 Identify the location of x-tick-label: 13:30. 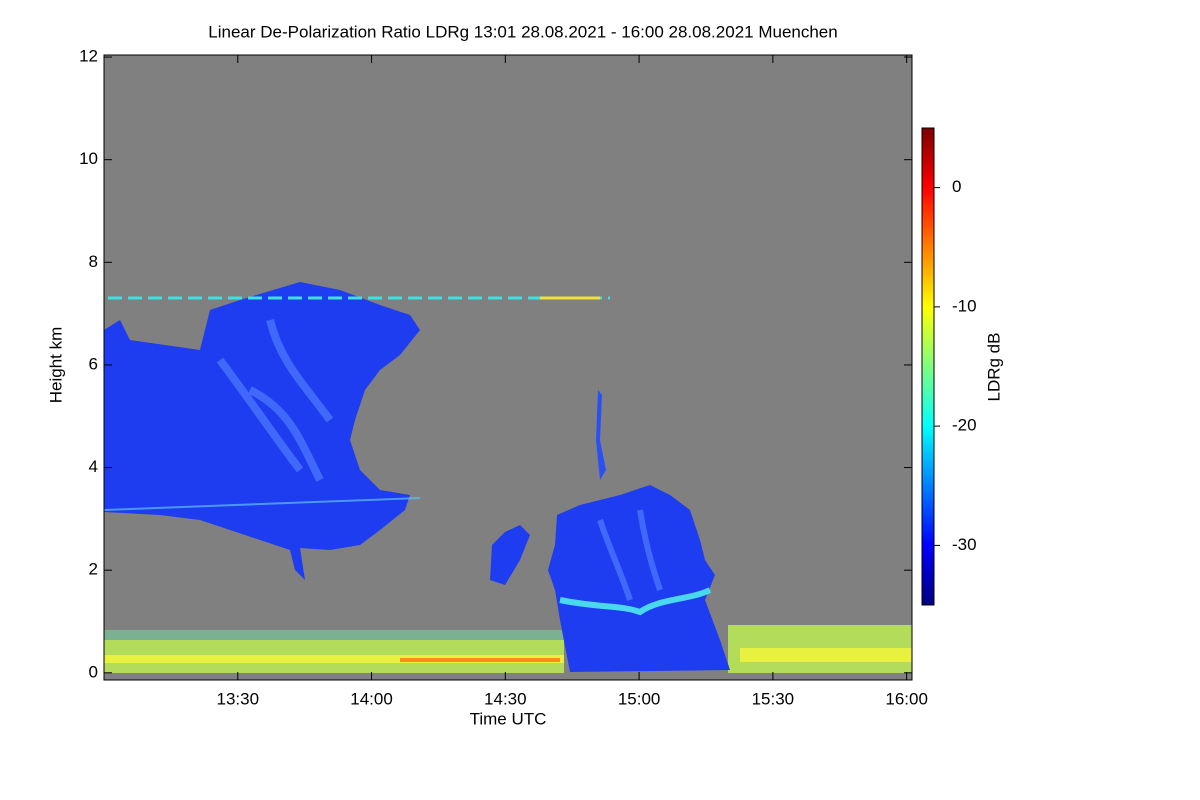
(238, 698).